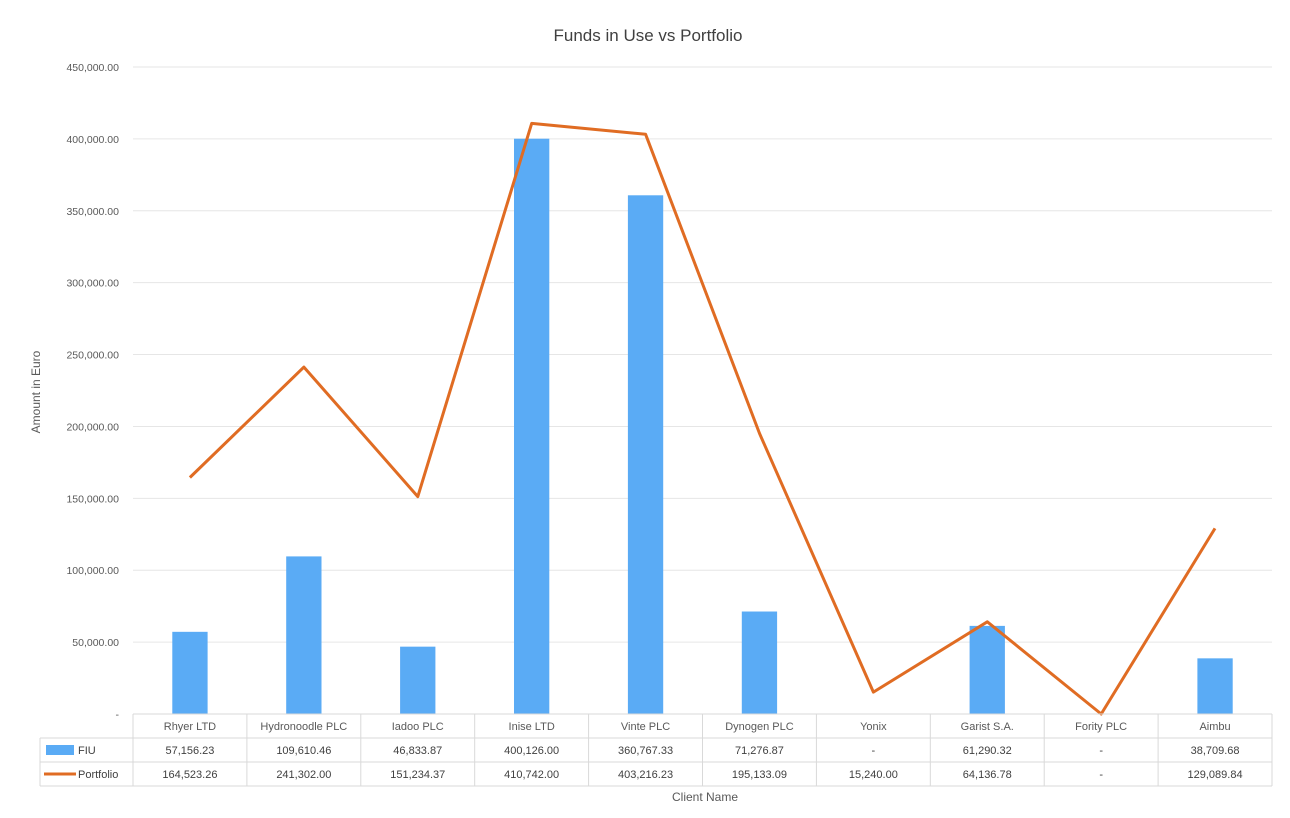  I want to click on data-label: 151,234.37, so click(417, 775).